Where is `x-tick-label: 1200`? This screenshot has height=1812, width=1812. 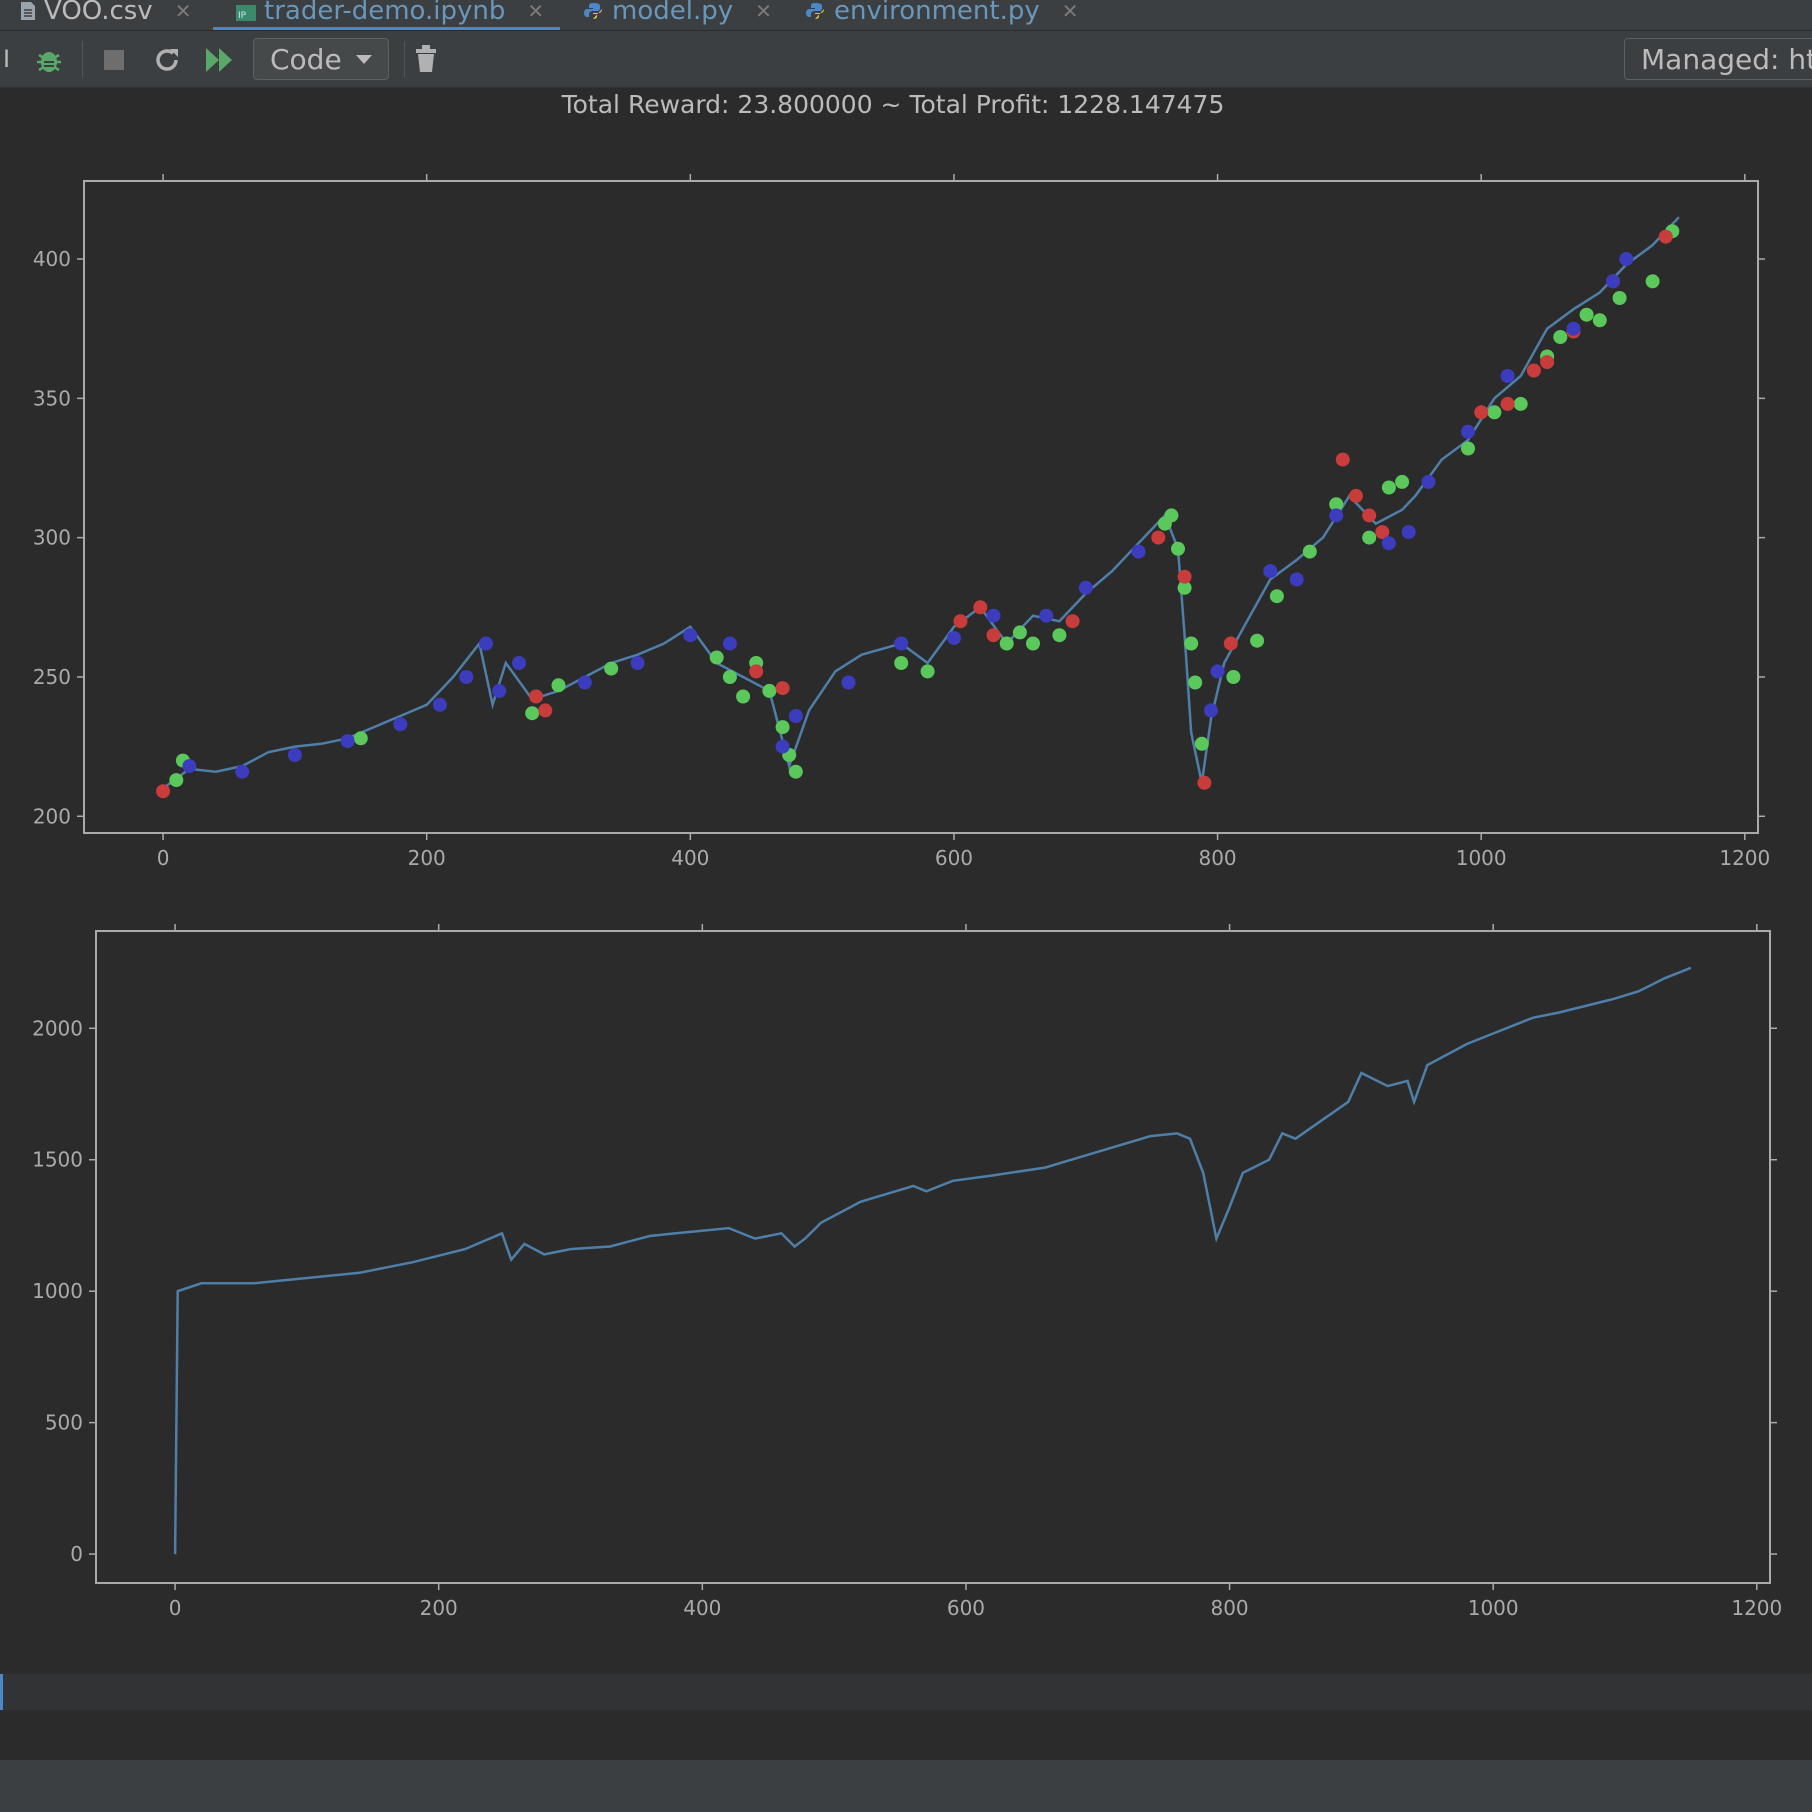
x-tick-label: 1200 is located at coordinates (1744, 858).